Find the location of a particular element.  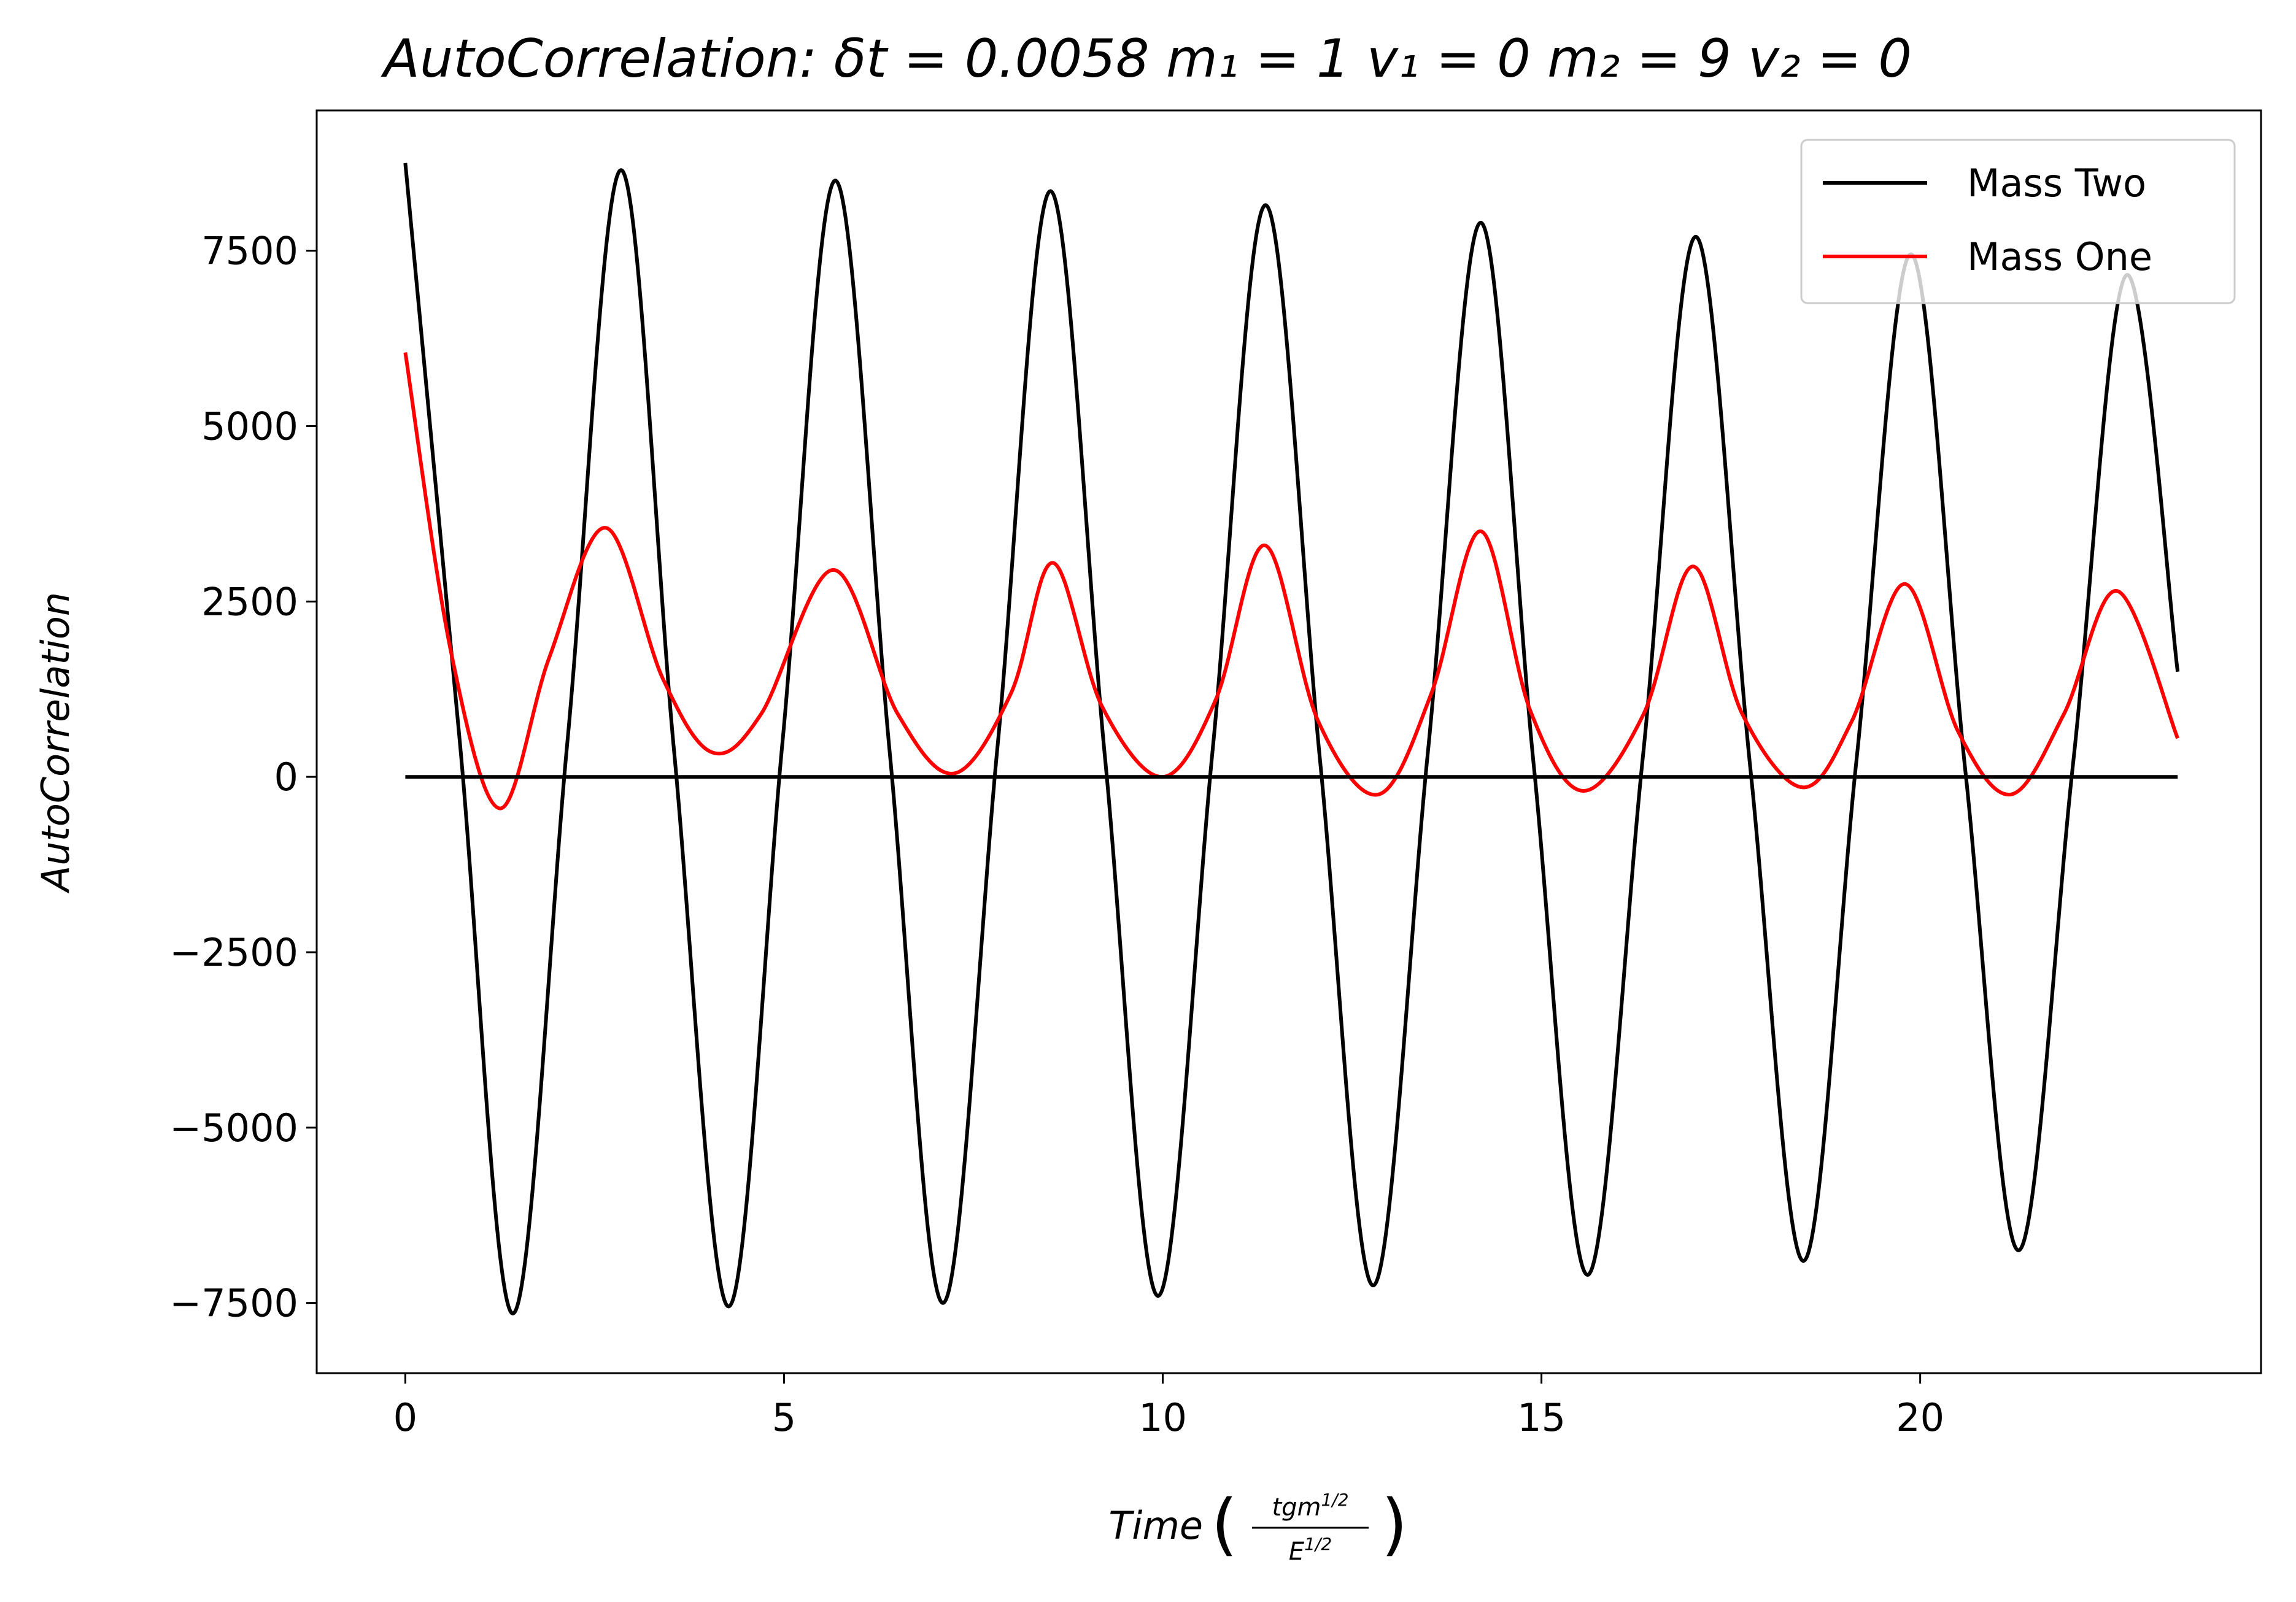

x-axis-label-text: Time is located at coordinates (1155, 1526).